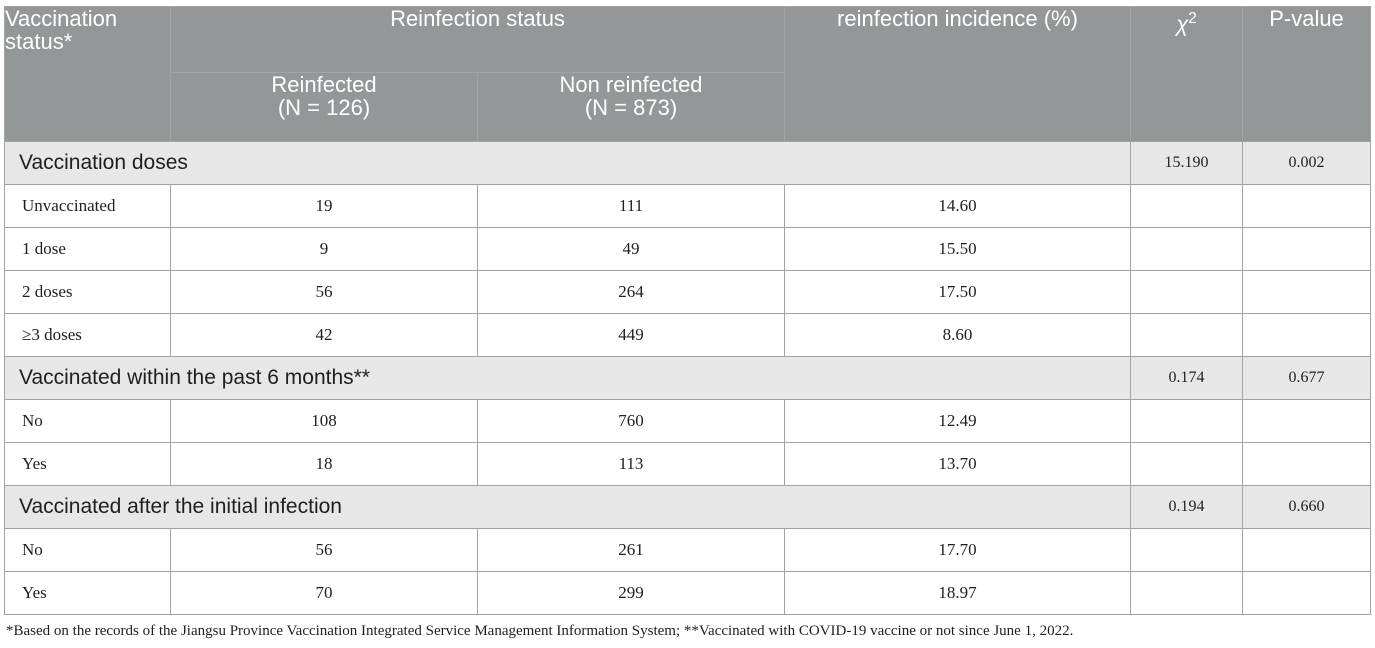 This screenshot has height=648, width=1375. I want to click on table-row: Unvaccinated 19 111 14.60, so click(687, 206).